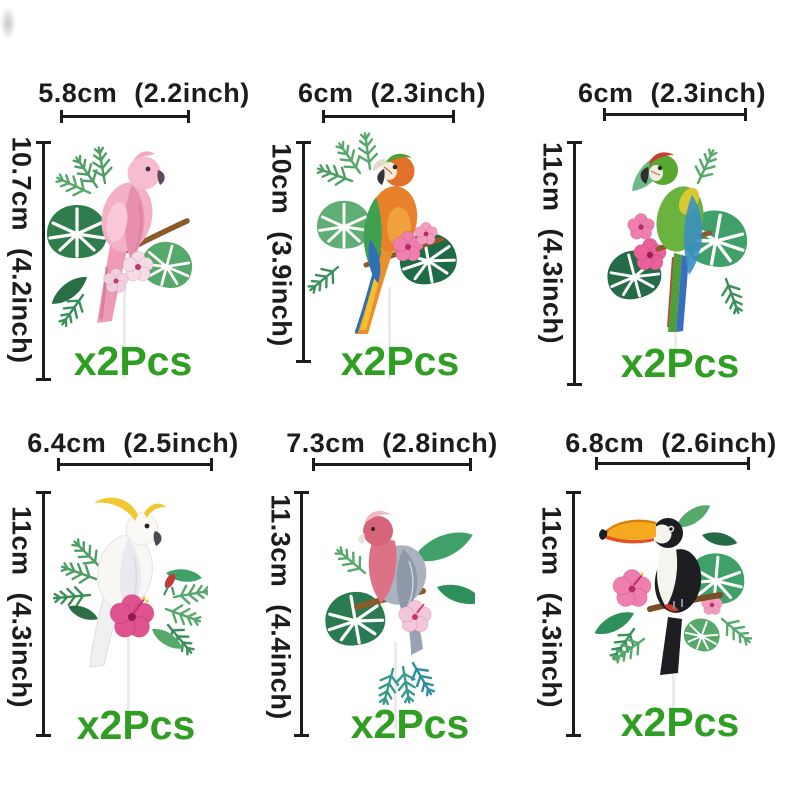  I want to click on orange-macaw-topper-image, so click(382, 254).